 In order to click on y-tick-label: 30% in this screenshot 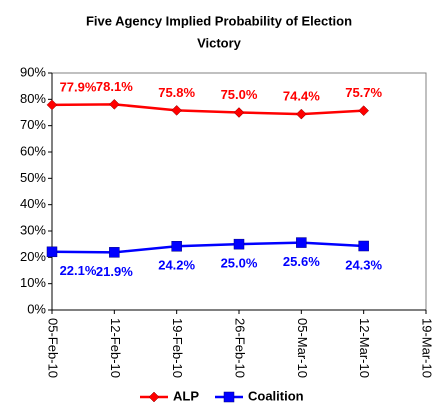, I will do `click(33, 229)`.